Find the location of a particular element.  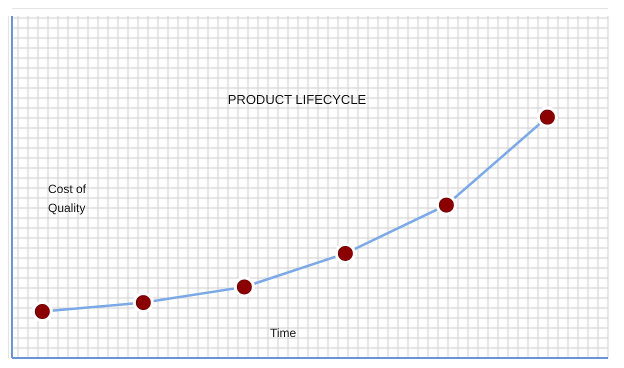

x-axis-title: Time is located at coordinates (283, 333).